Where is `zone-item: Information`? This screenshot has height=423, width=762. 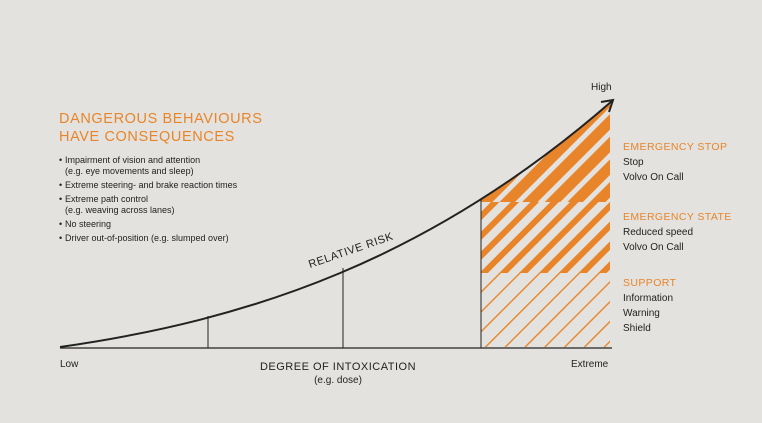
zone-item: Information is located at coordinates (648, 298).